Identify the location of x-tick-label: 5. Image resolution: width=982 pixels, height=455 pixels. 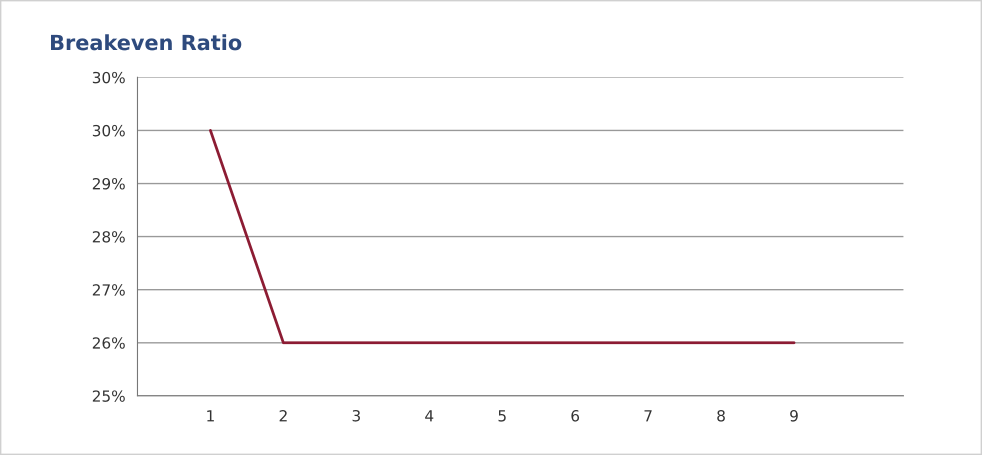
(502, 416).